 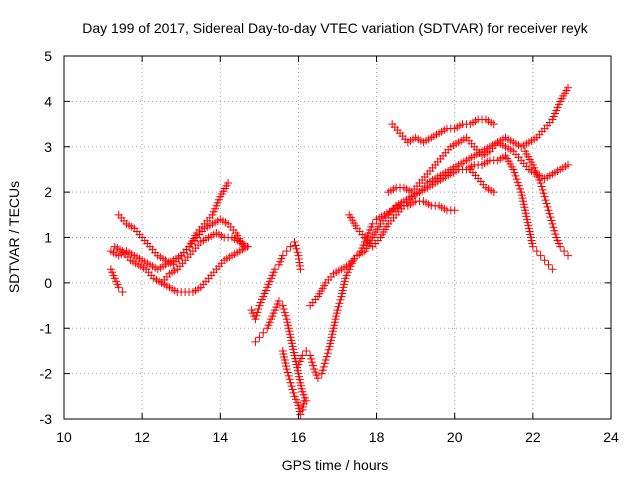 I want to click on series-arc2, so click(x=181, y=269).